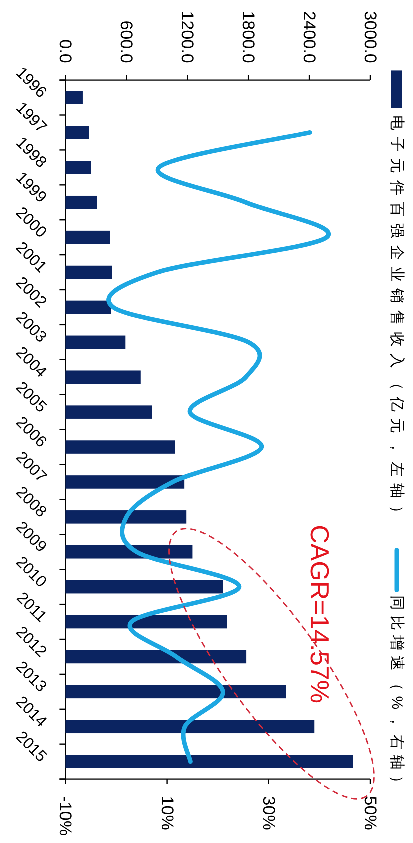 The width and height of the screenshot is (413, 843). I want to click on x-tick-label: 10%, so click(167, 813).